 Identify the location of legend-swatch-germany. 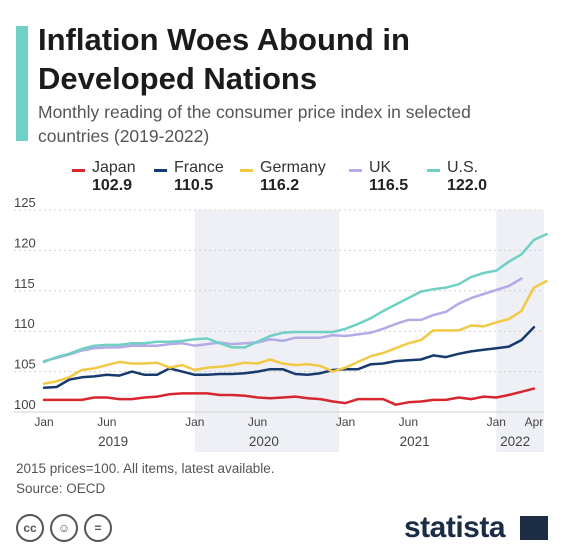
(246, 170).